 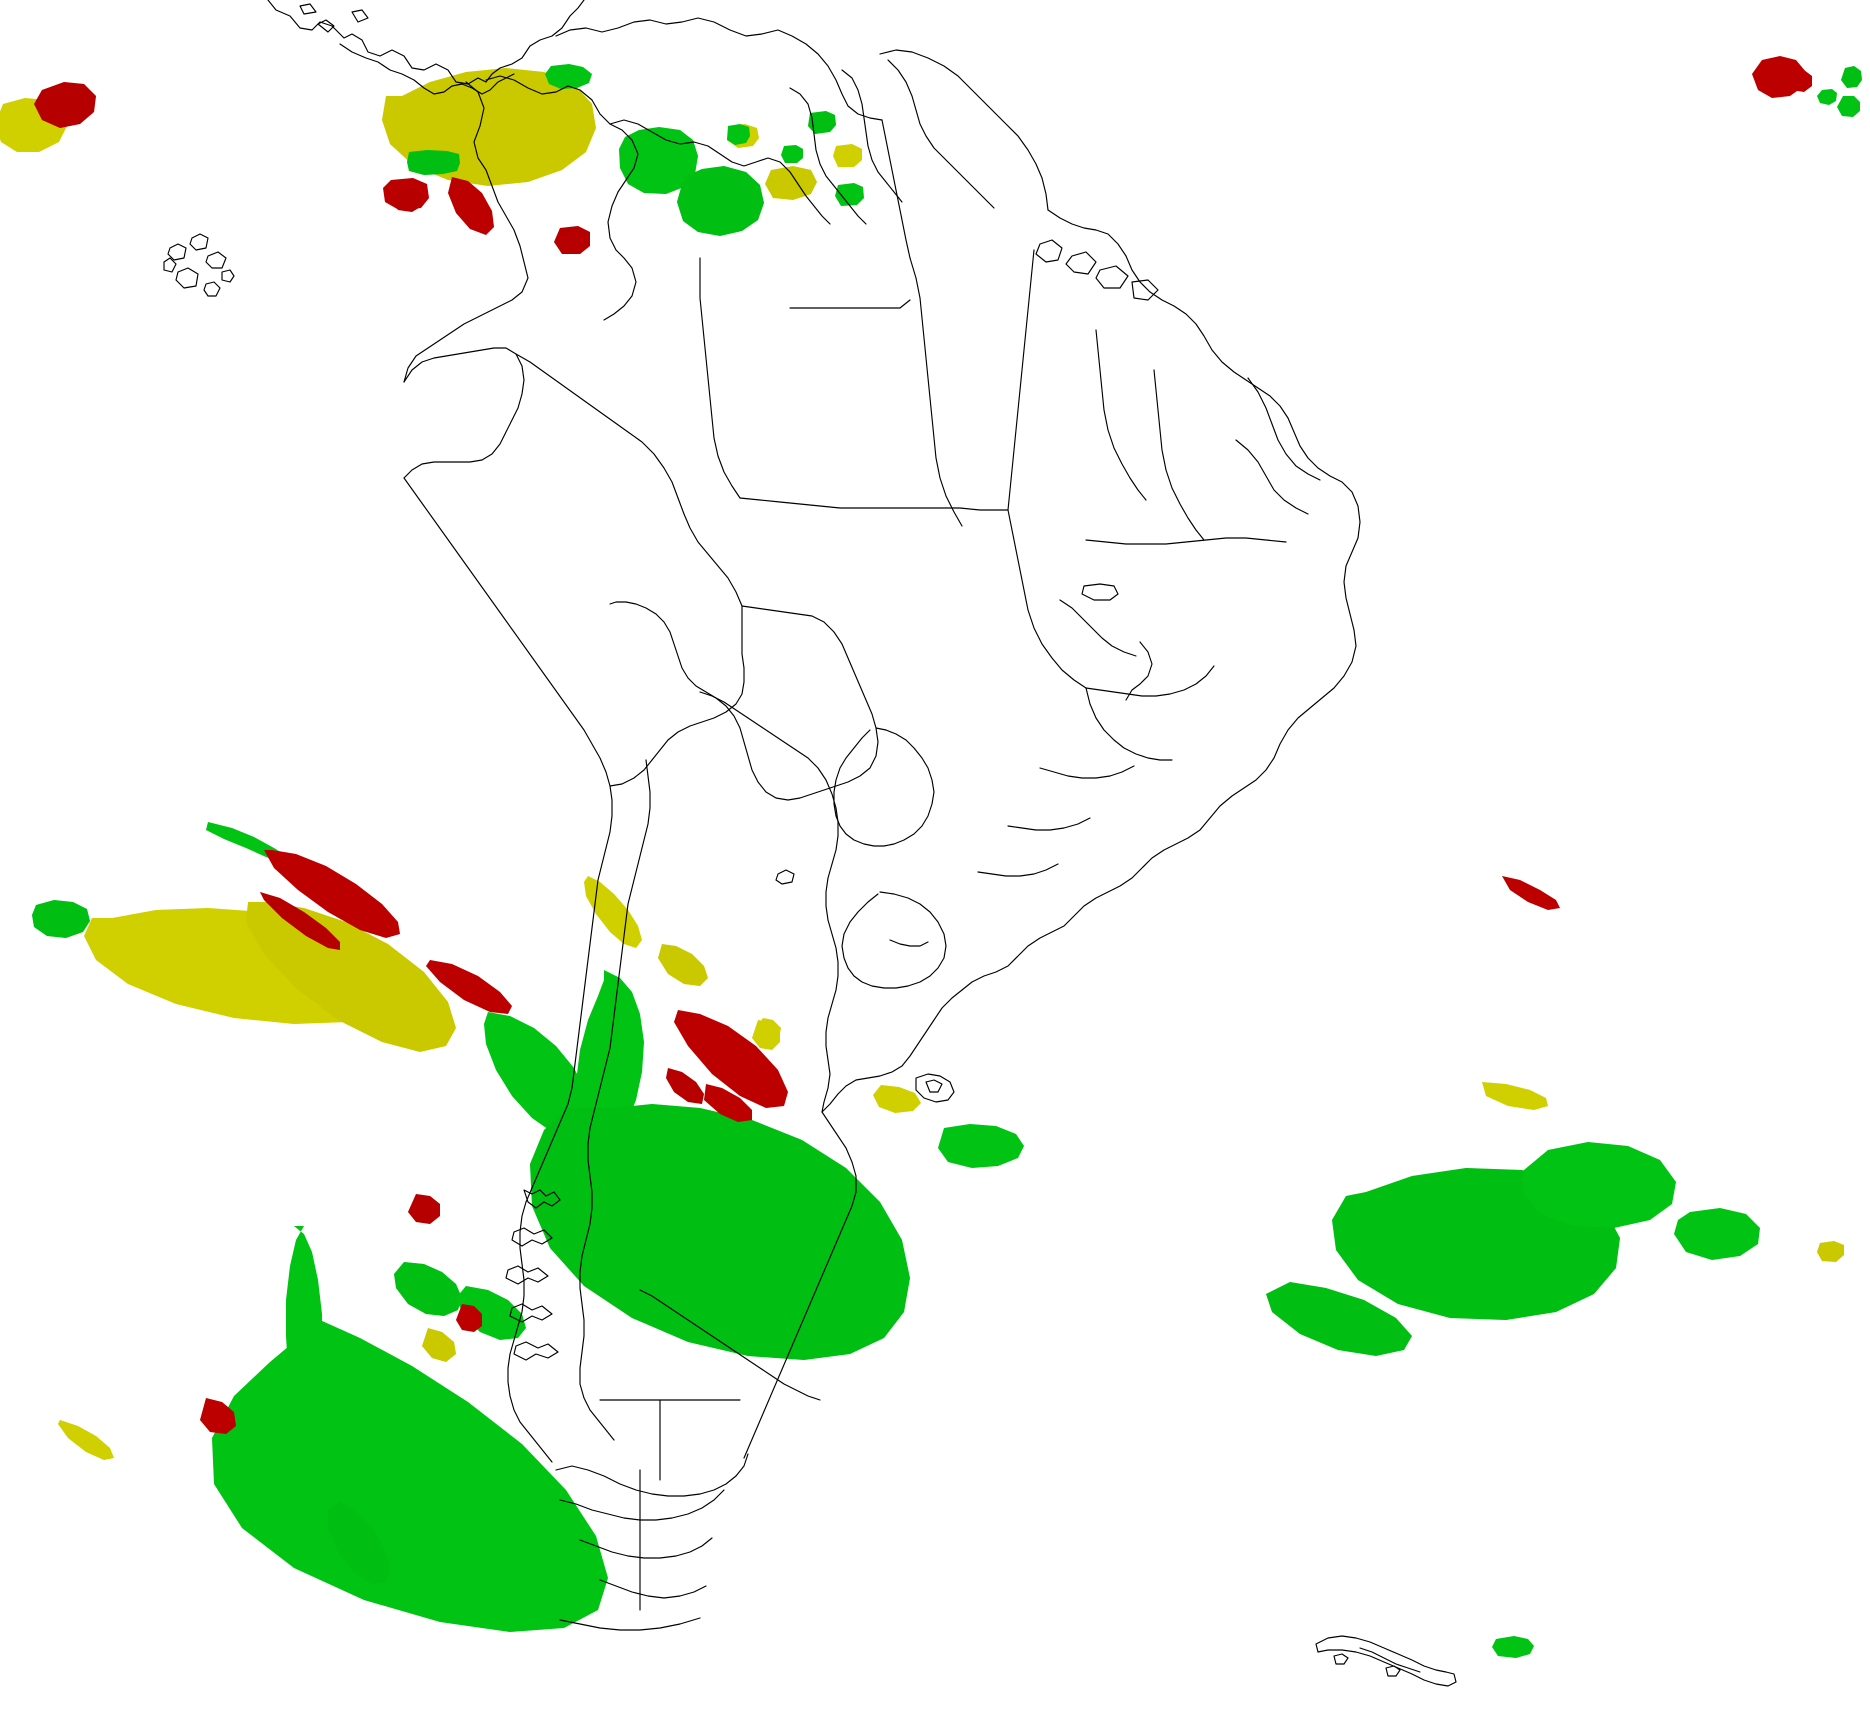 I want to click on green-patch-pacific-west-1-core, so click(x=61, y=919).